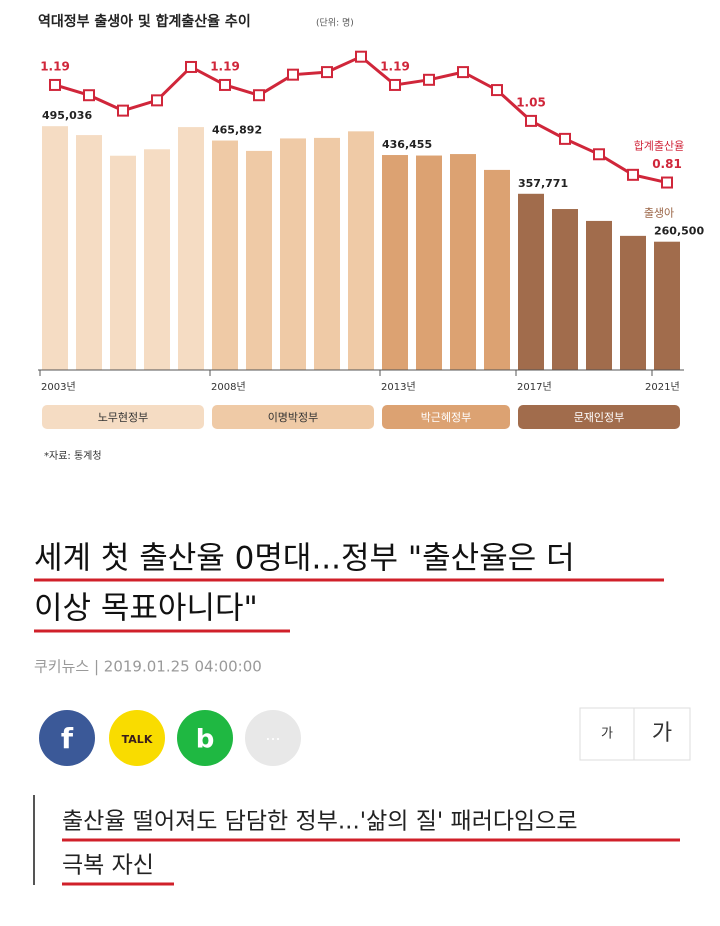  What do you see at coordinates (335, 23) in the screenshot?
I see `unit: (단위: 명)` at bounding box center [335, 23].